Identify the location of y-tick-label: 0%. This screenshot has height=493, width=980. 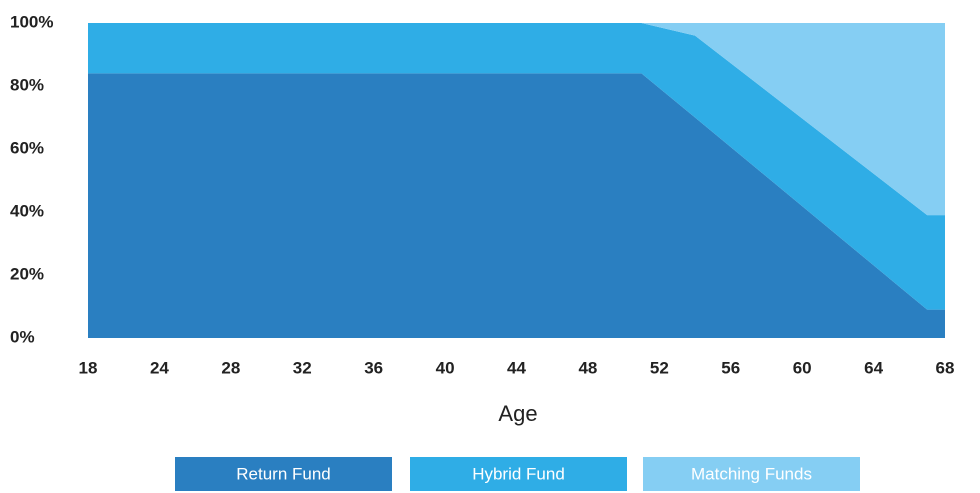
(22, 336).